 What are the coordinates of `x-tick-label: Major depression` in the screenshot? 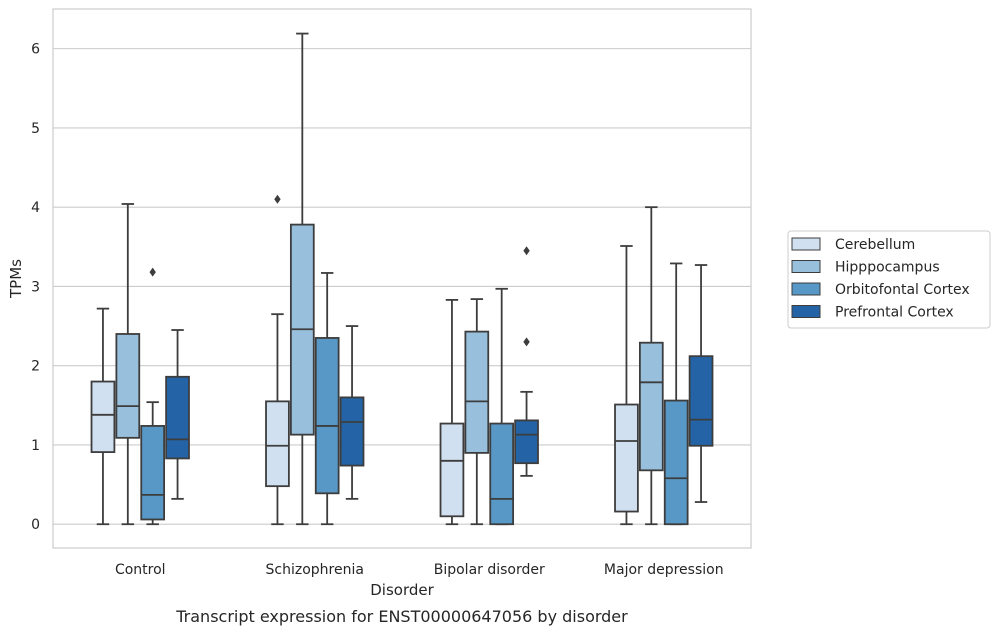 It's located at (664, 570).